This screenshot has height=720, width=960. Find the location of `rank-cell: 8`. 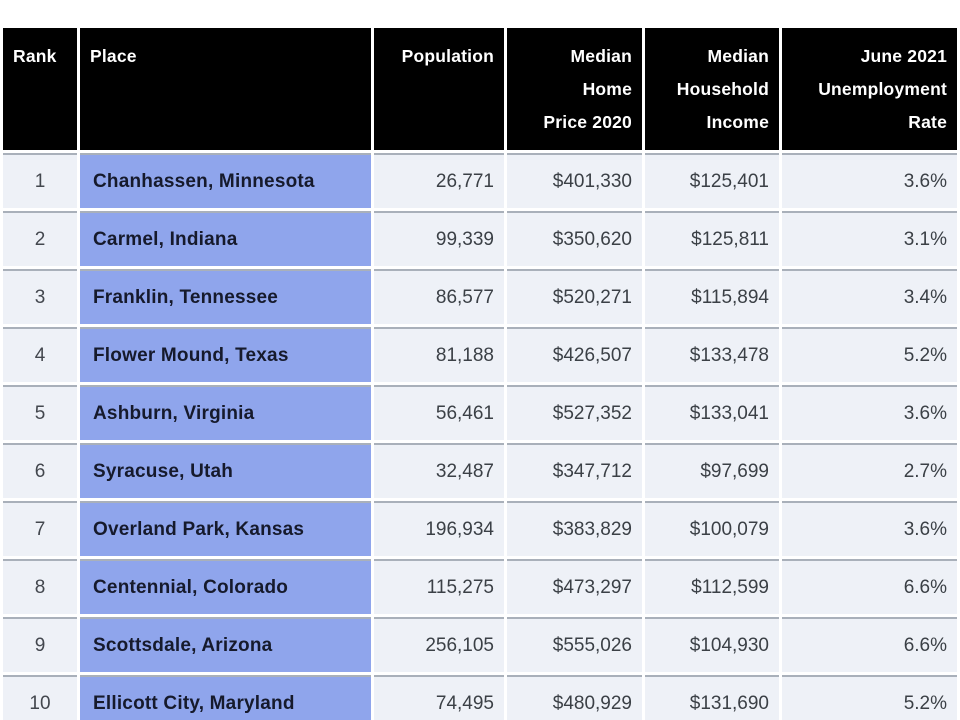

rank-cell: 8 is located at coordinates (40, 586).